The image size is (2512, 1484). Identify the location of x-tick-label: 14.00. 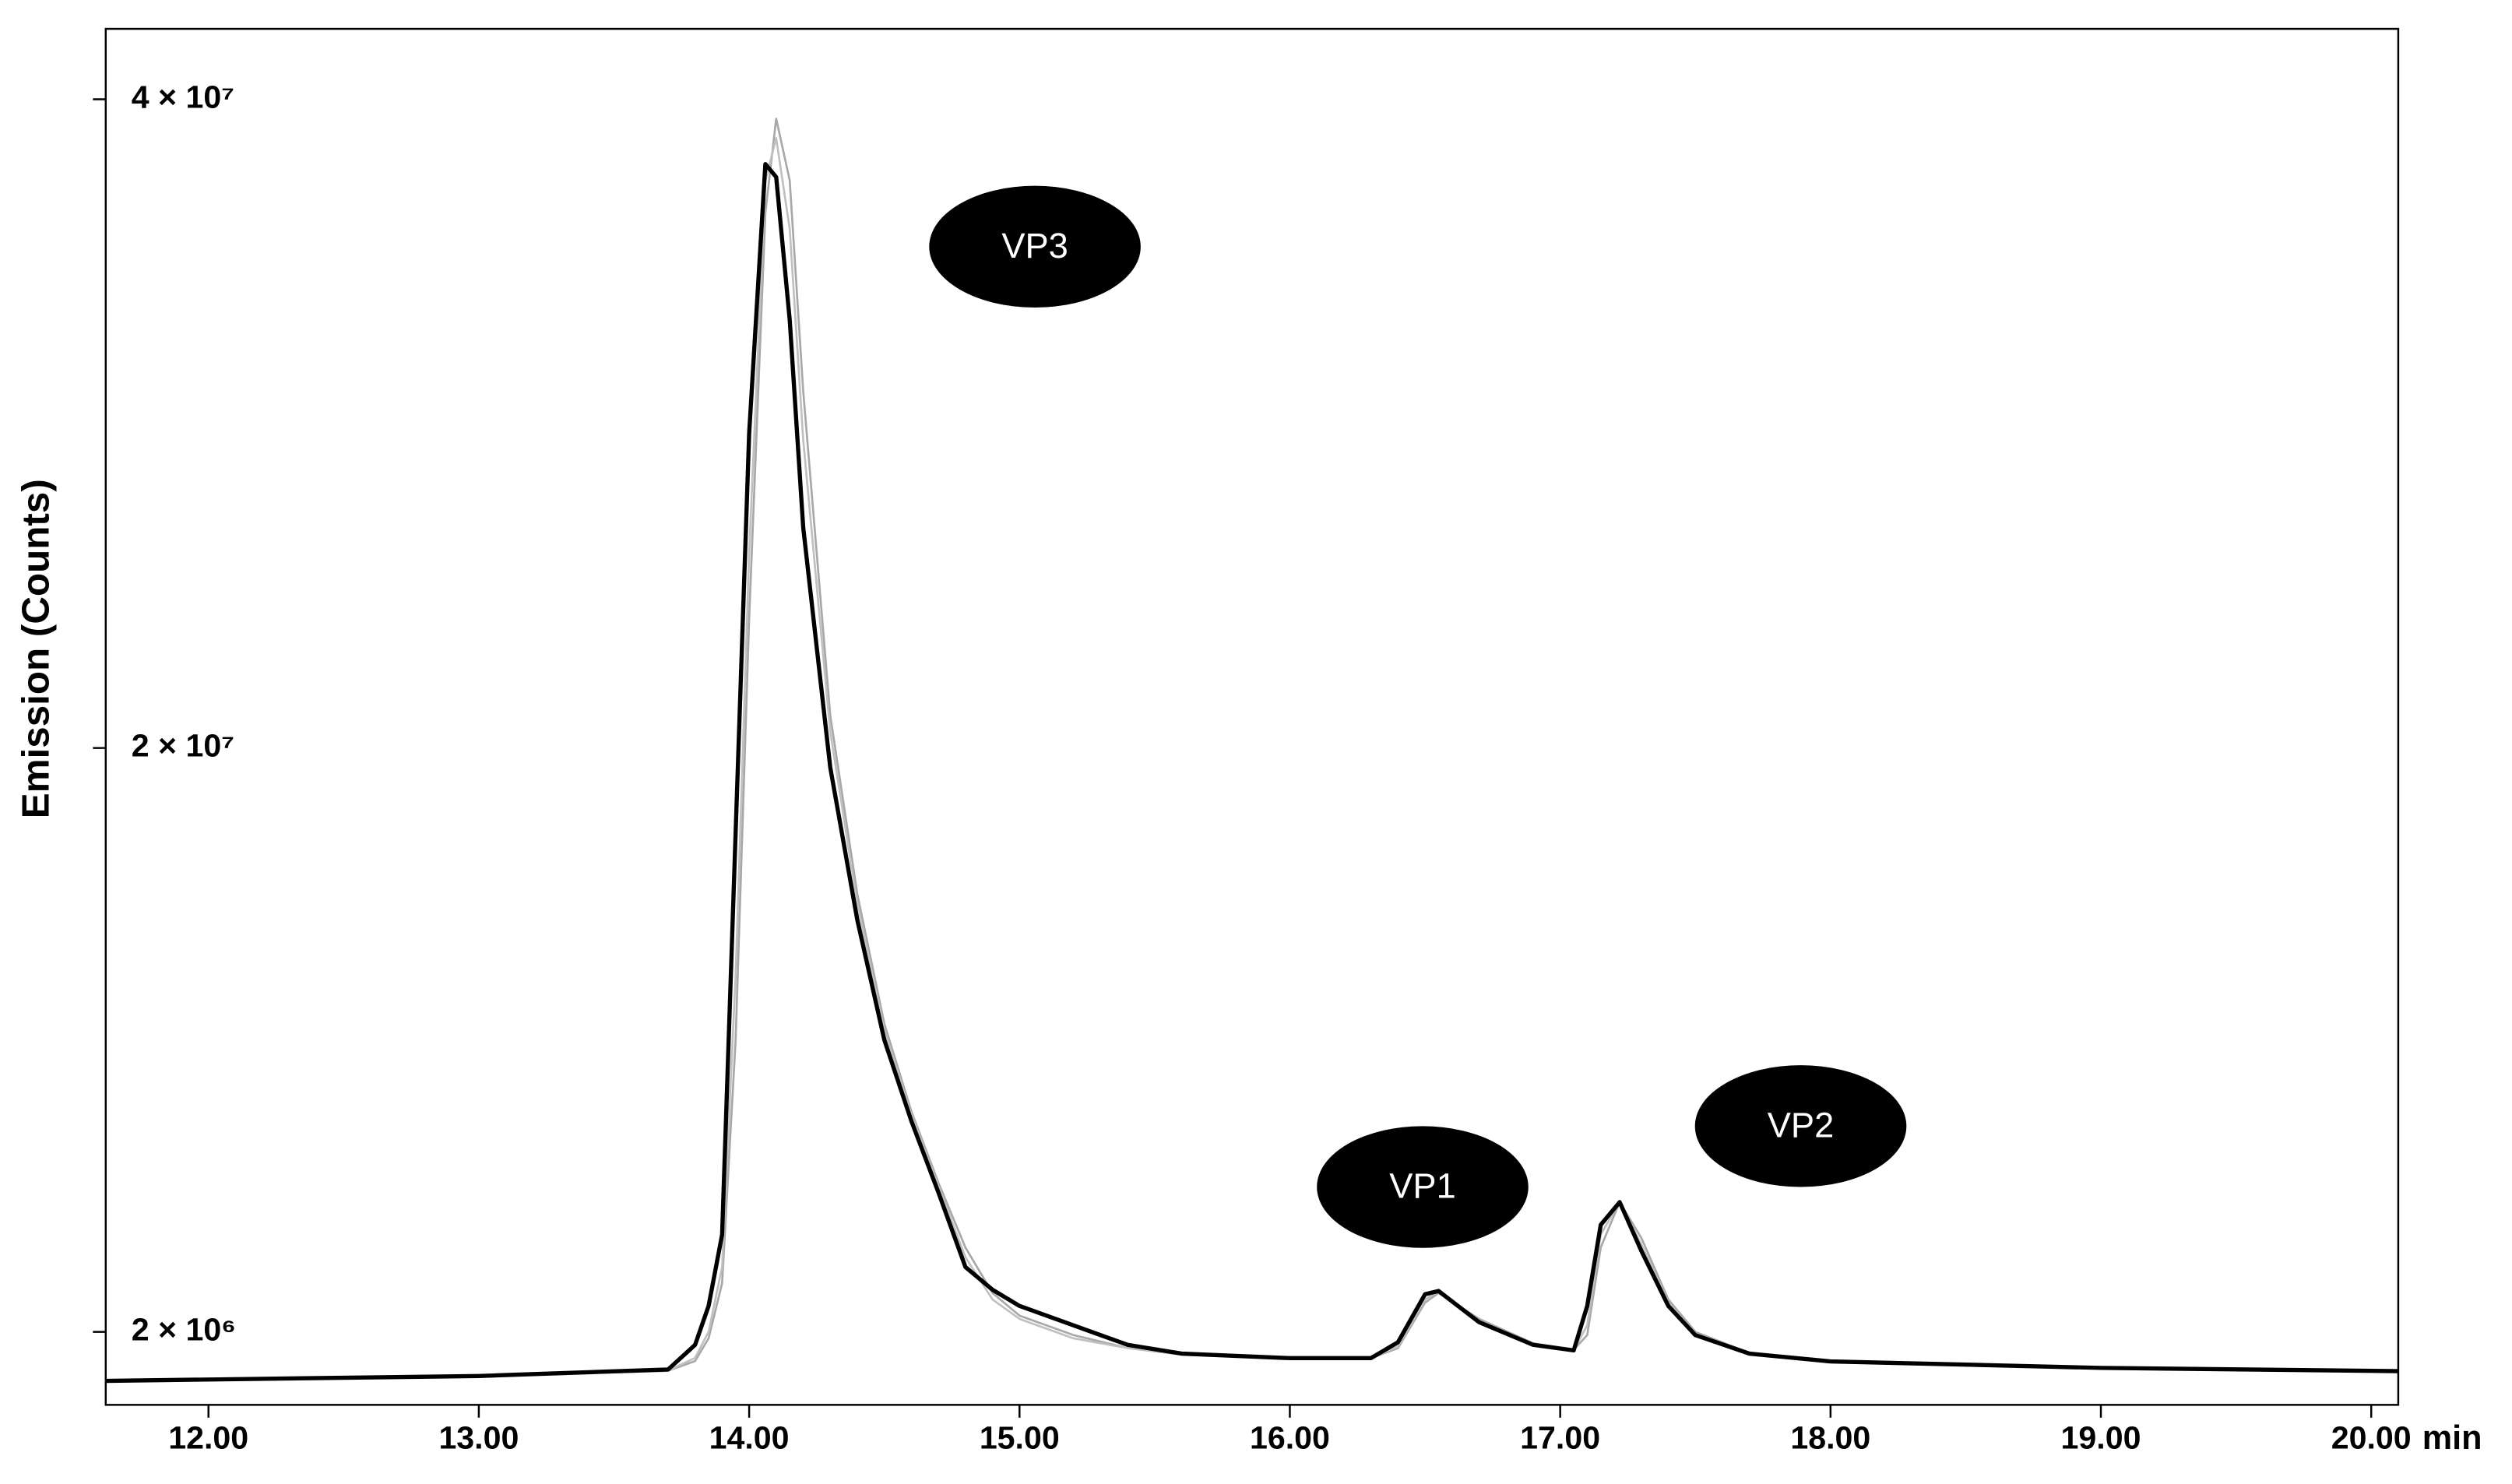
(749, 1437).